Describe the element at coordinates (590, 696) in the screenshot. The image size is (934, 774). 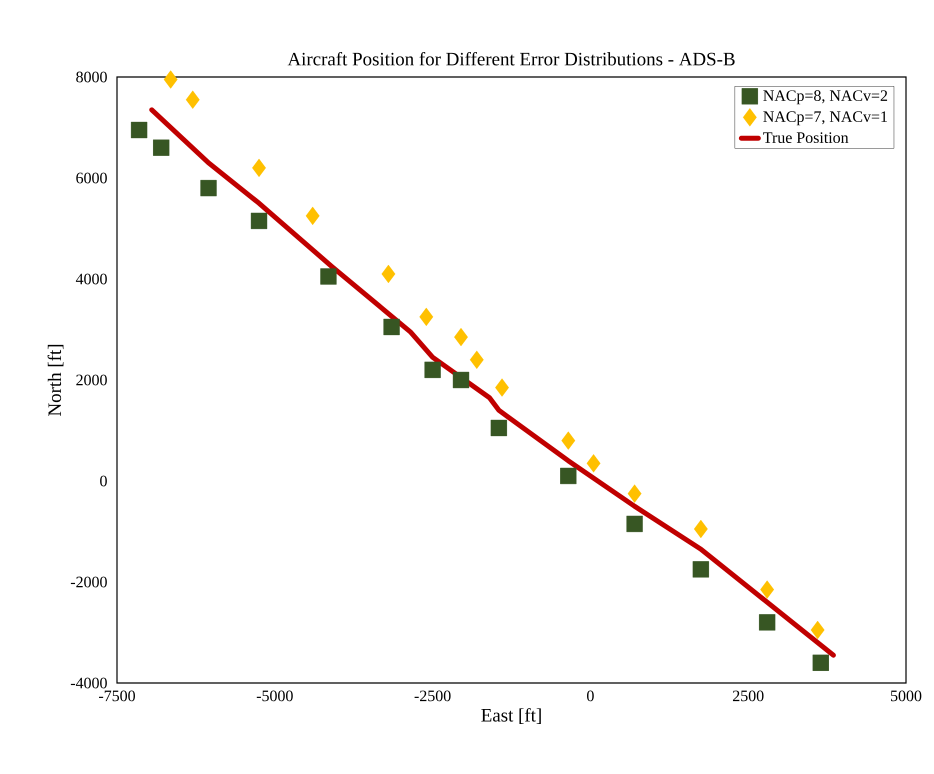
I see `x-tick-label: 0` at that location.